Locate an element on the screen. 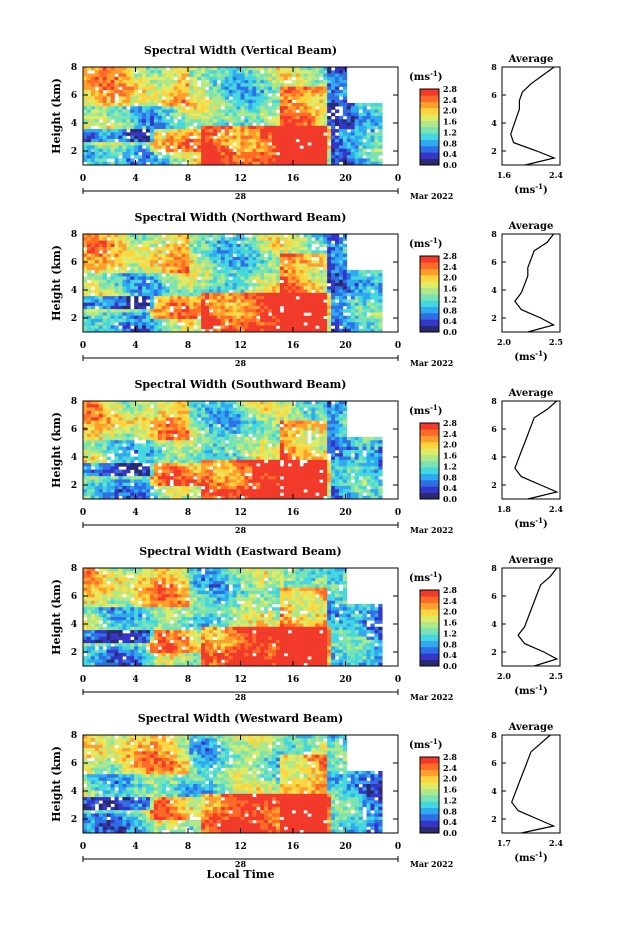 This screenshot has width=618, height=929. x-tick-label: 8 is located at coordinates (188, 179).